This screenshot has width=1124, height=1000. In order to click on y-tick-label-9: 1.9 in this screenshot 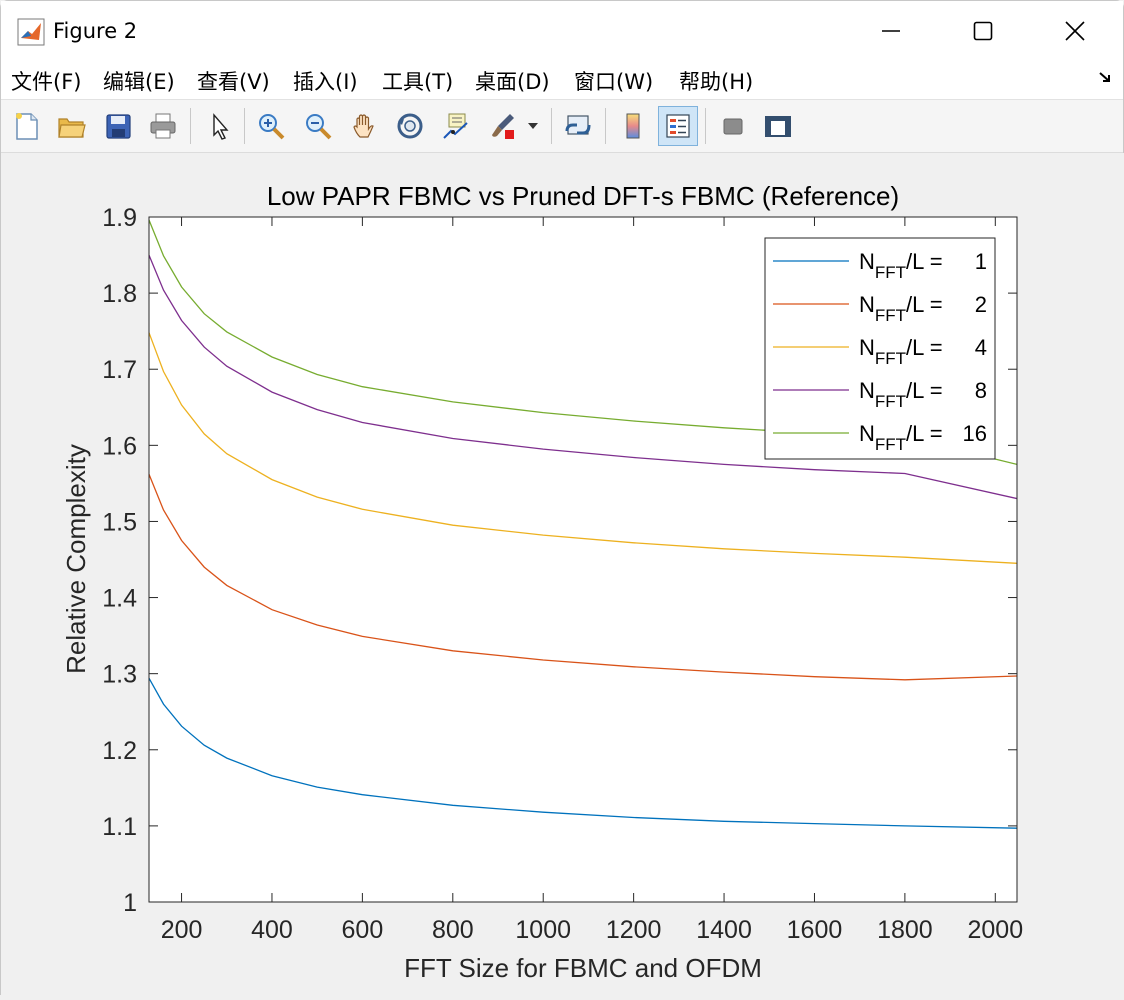, I will do `click(119, 218)`.